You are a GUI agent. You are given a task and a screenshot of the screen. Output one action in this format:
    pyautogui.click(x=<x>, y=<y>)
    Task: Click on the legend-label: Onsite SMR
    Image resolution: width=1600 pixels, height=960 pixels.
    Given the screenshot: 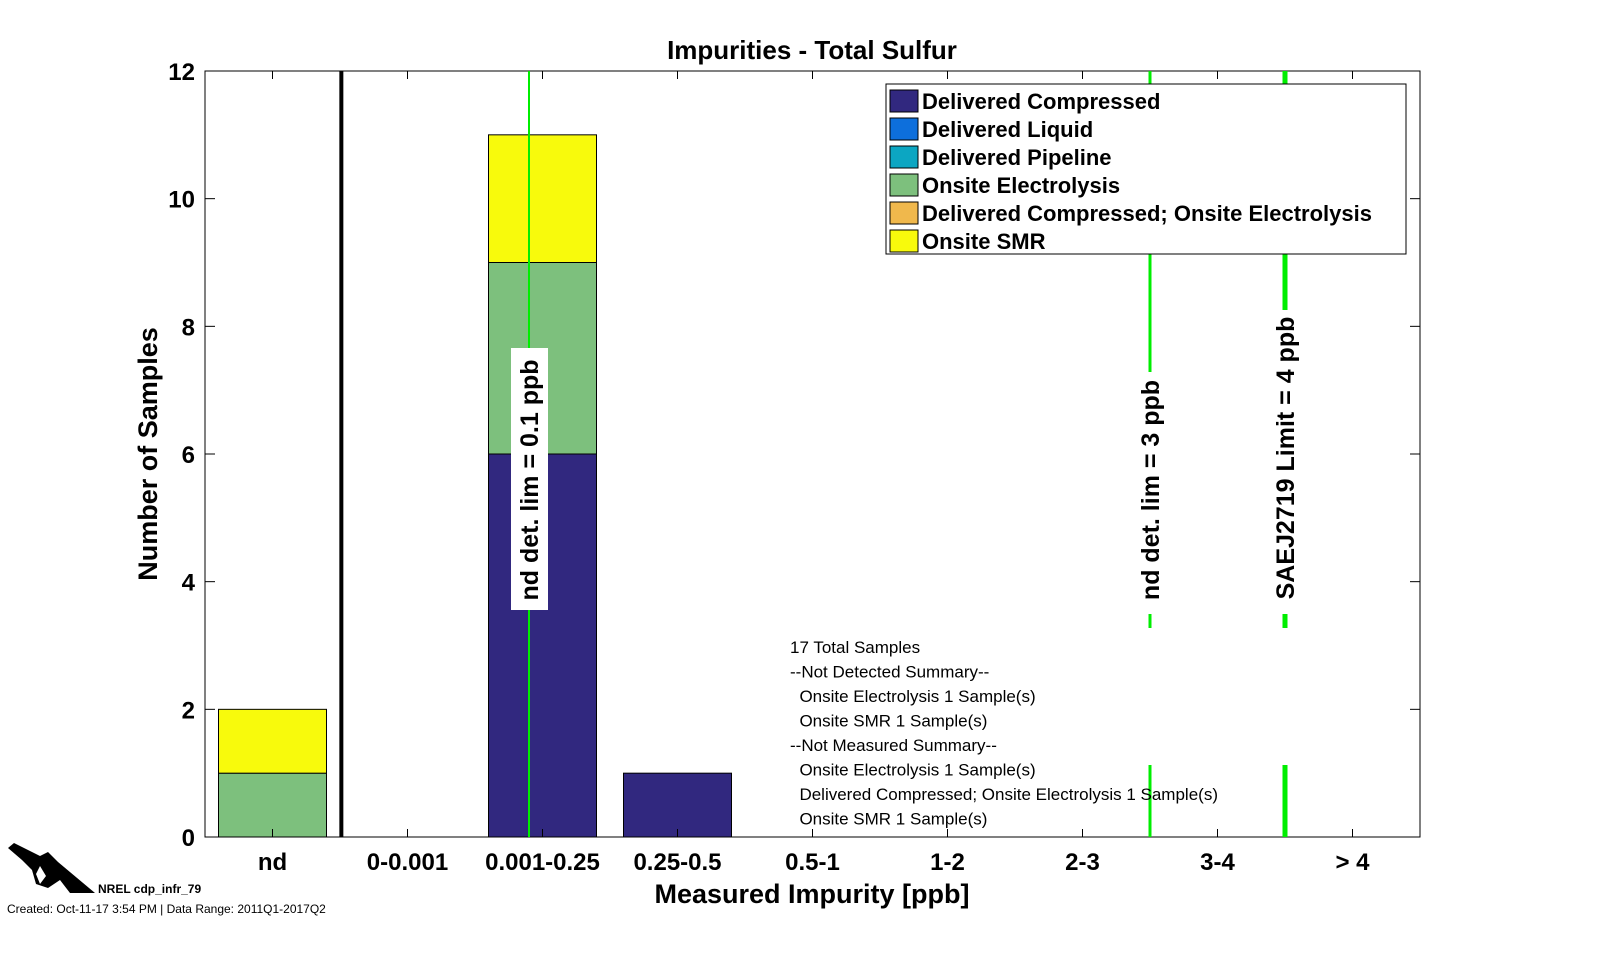 What is the action you would take?
    pyautogui.click(x=984, y=241)
    